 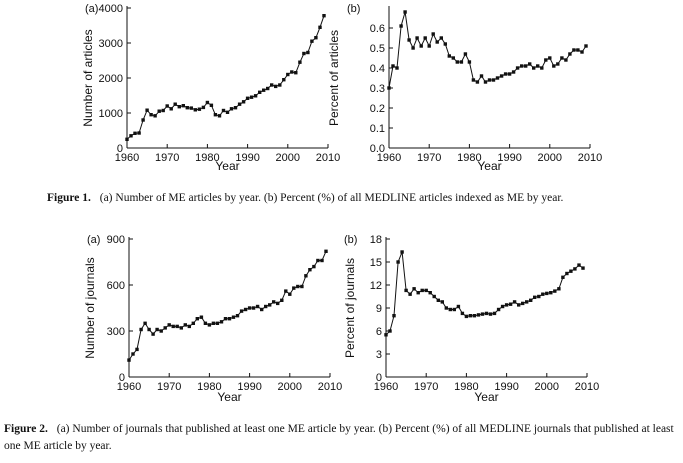 What do you see at coordinates (377, 89) in the screenshot?
I see `fig1b-y-tick-label: 0.3` at bounding box center [377, 89].